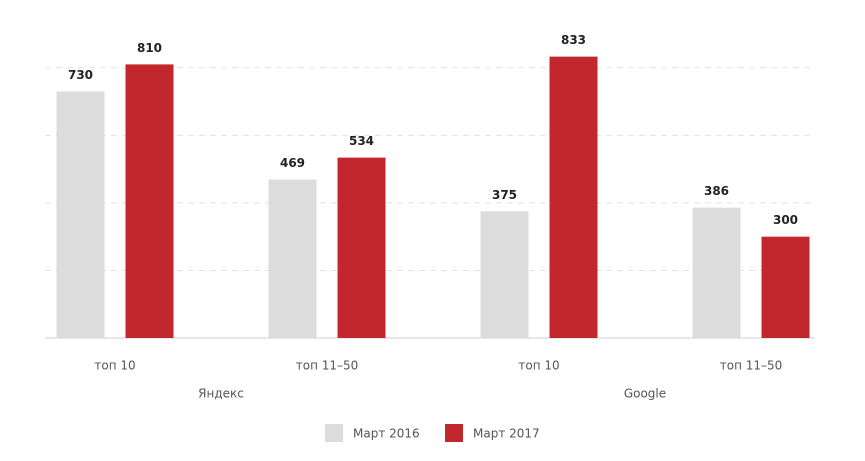 This screenshot has width=865, height=461. Describe the element at coordinates (506, 434) in the screenshot. I see `legend-label: Март 2017` at that location.